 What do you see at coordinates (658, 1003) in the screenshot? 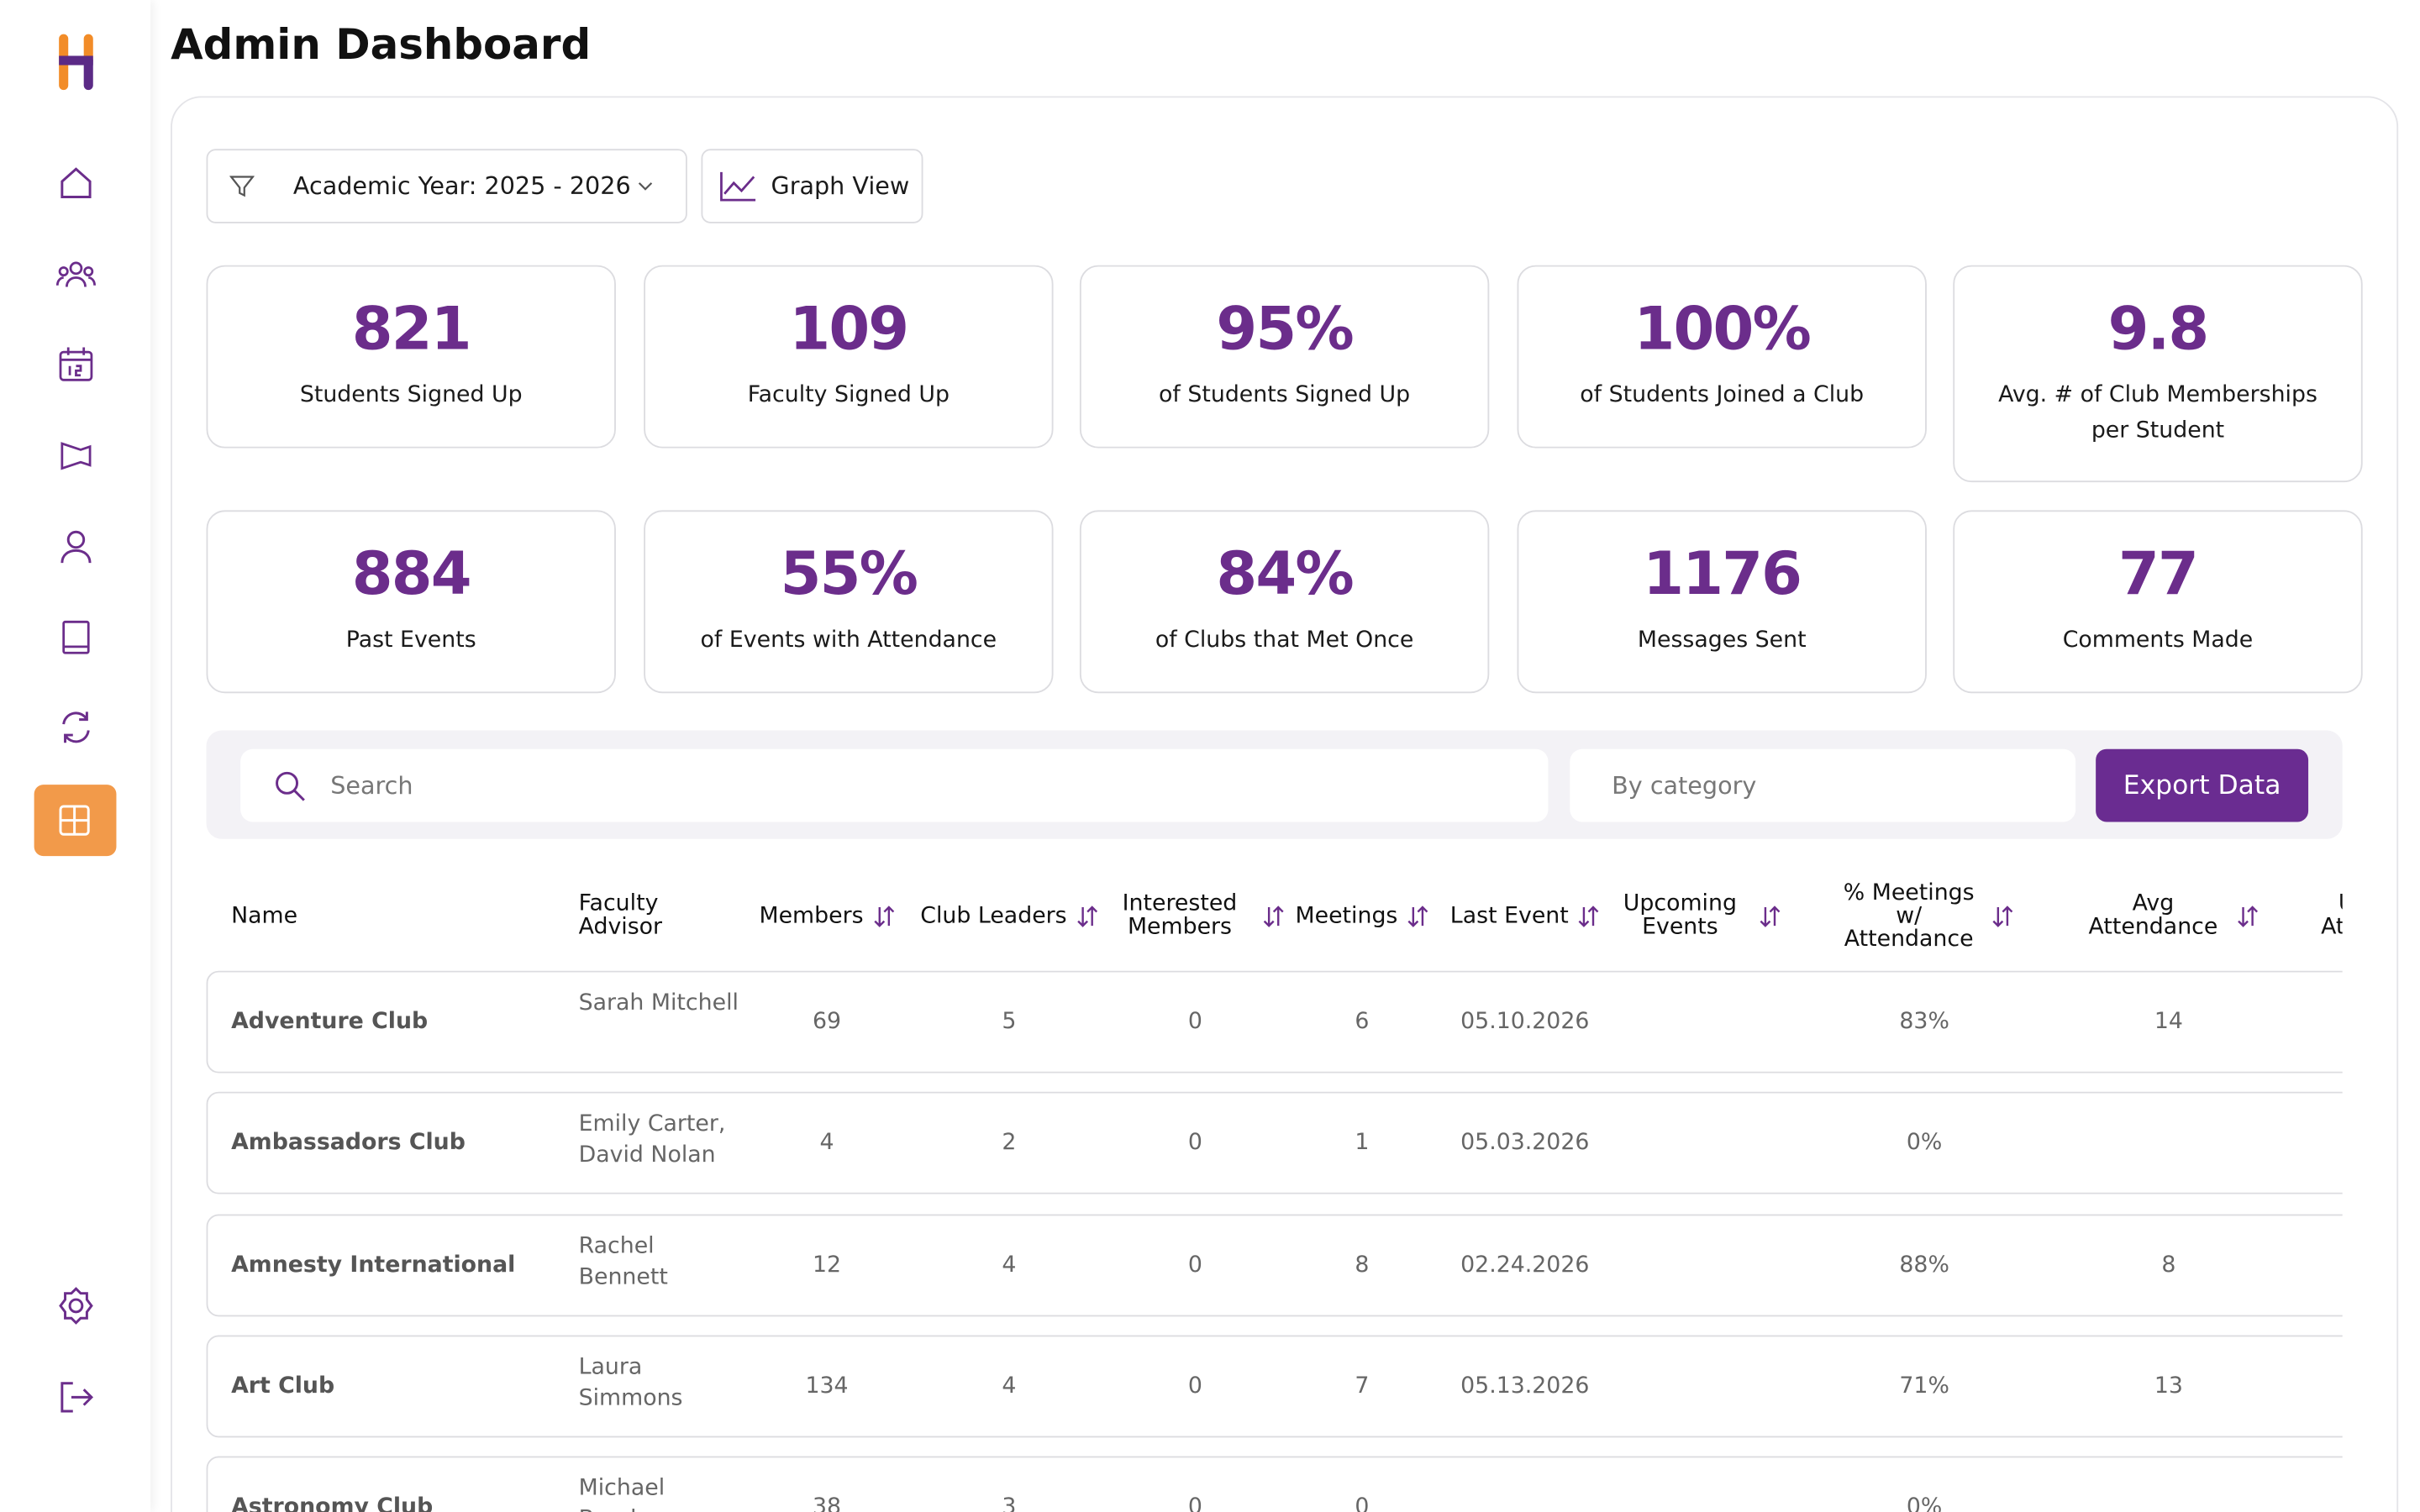
I see `table-cell: Sarah Mitchell` at bounding box center [658, 1003].